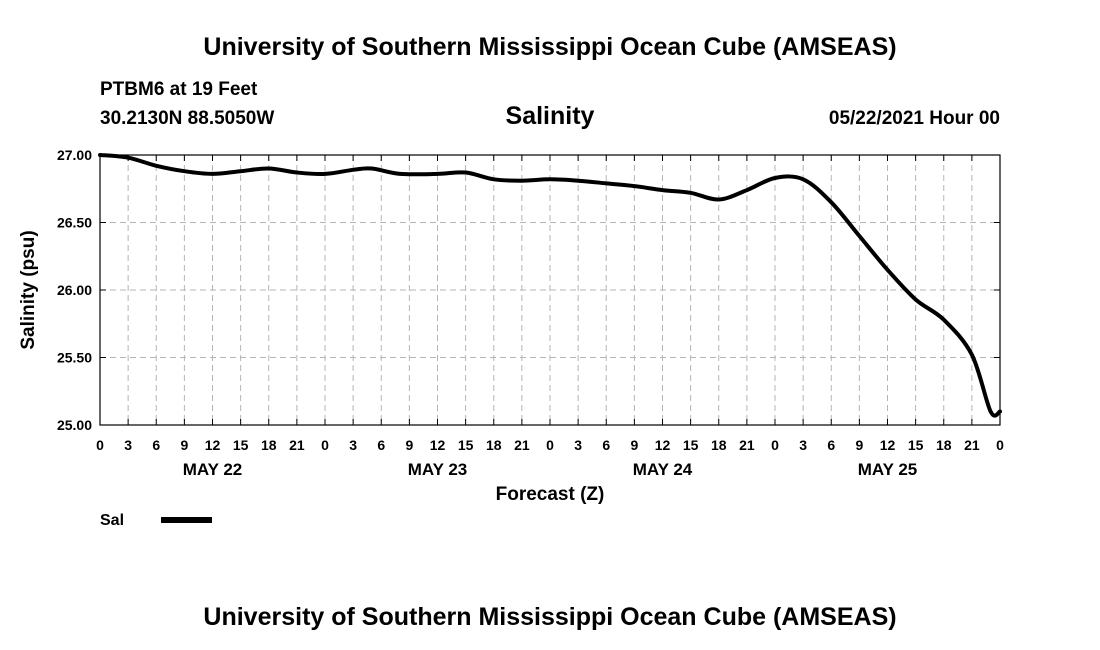 The width and height of the screenshot is (1100, 650). What do you see at coordinates (74, 223) in the screenshot?
I see `y-tick-label: 26.50` at bounding box center [74, 223].